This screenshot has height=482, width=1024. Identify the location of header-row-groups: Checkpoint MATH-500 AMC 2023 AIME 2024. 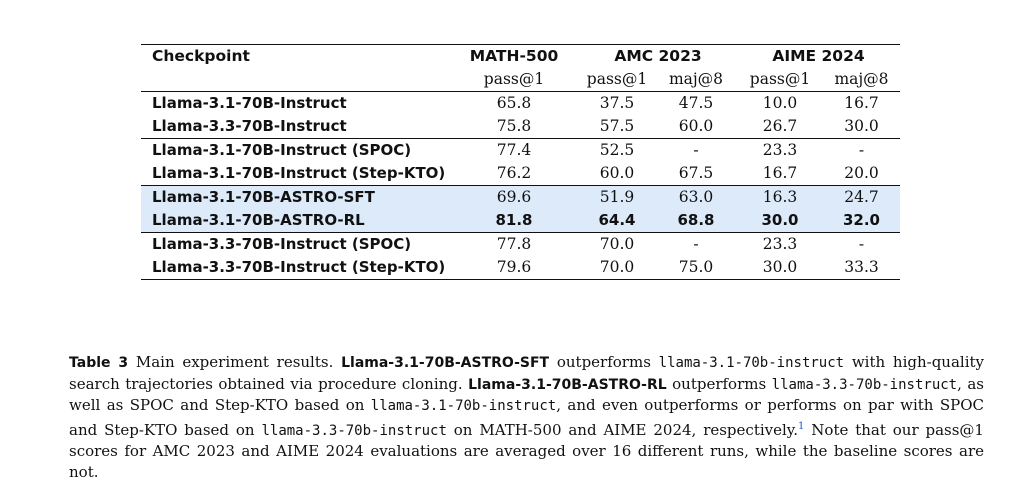
(520, 56).